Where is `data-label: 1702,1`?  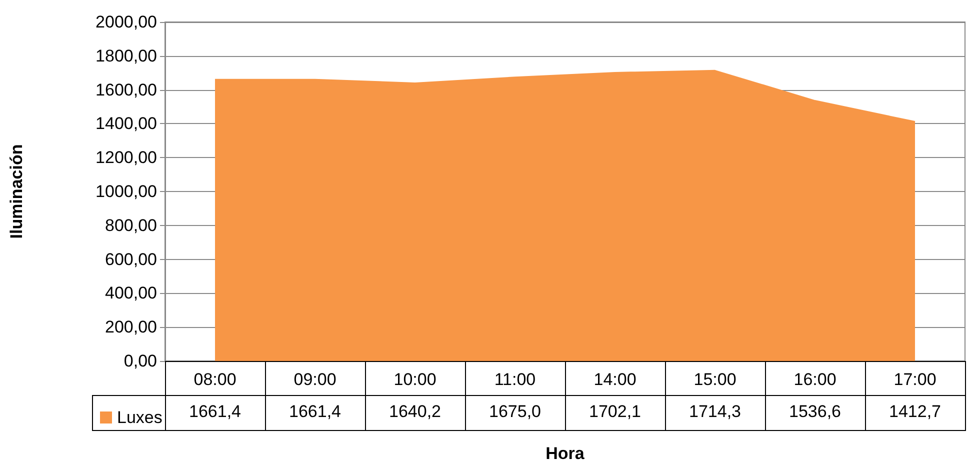 data-label: 1702,1 is located at coordinates (615, 412).